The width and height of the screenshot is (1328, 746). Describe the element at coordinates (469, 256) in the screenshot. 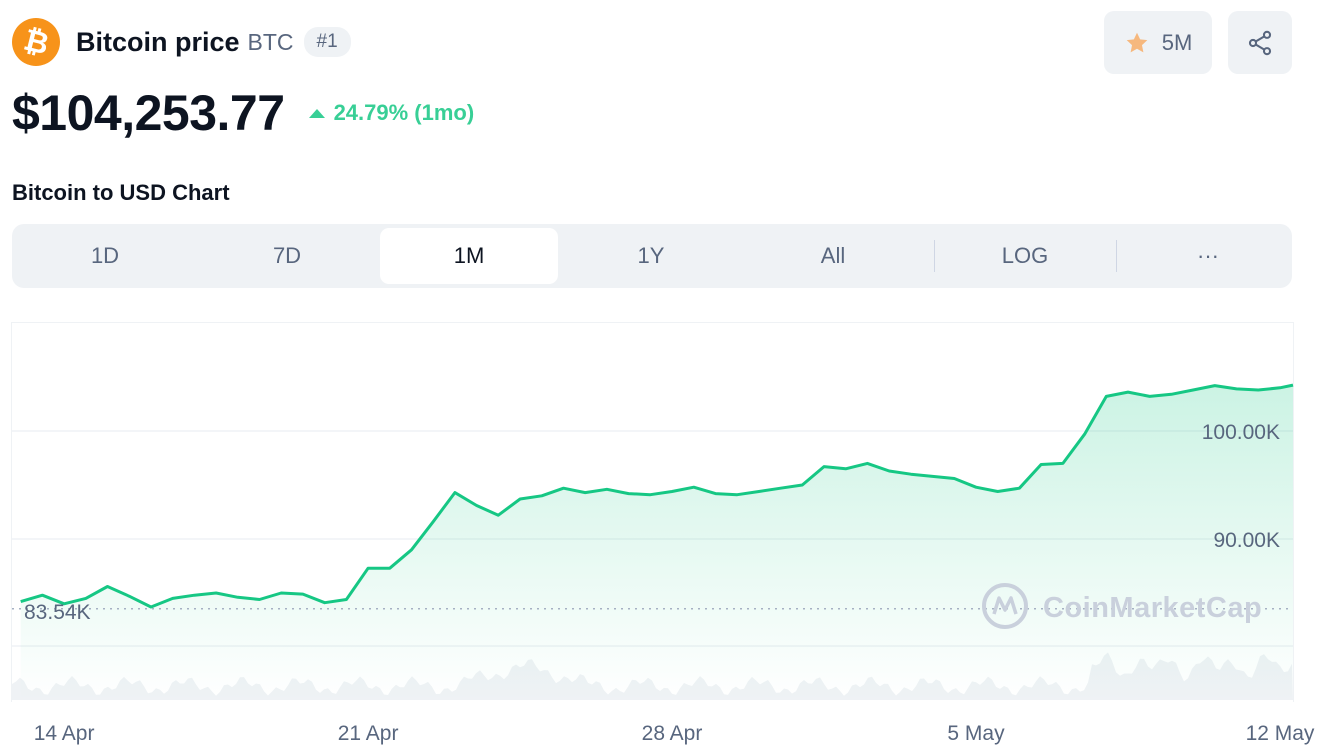

I see `tab-1m: 1M` at that location.